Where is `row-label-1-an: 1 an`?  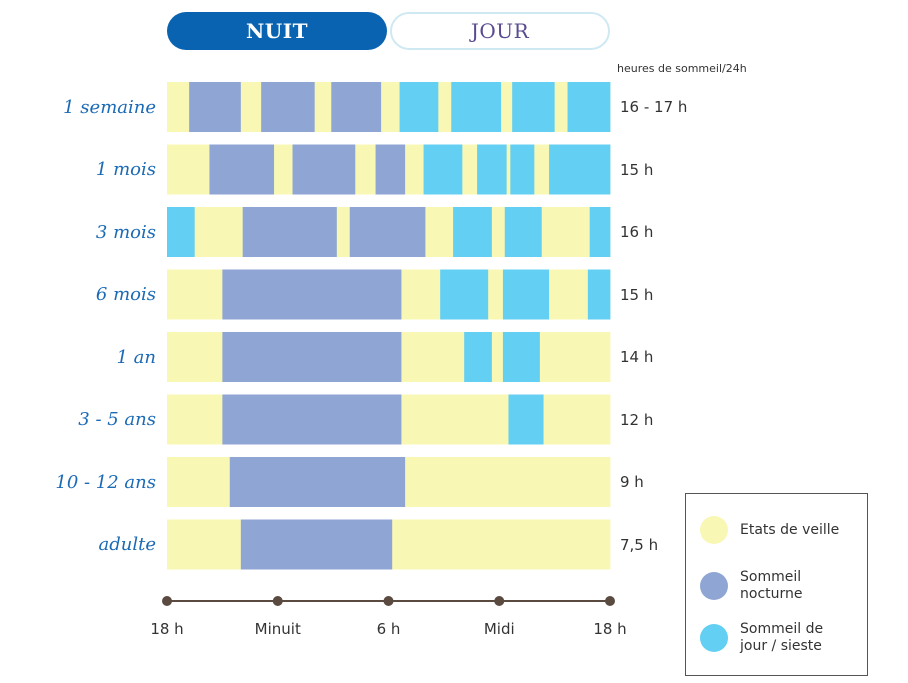
row-label-1-an: 1 an is located at coordinates (136, 357).